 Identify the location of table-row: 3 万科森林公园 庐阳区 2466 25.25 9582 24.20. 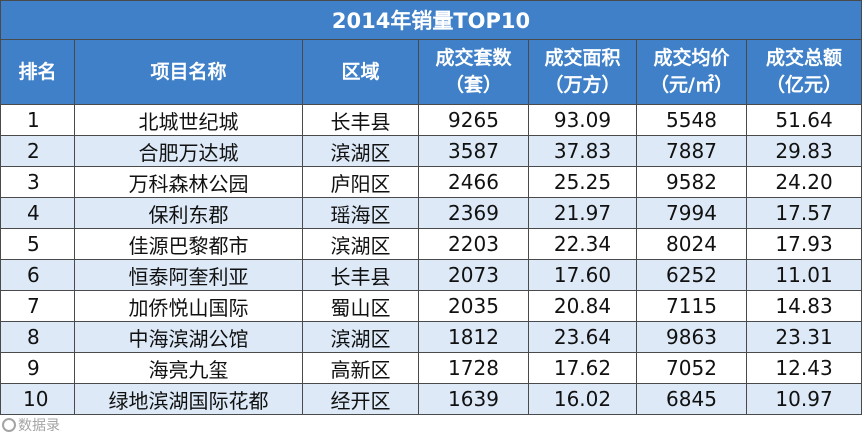
(431, 182).